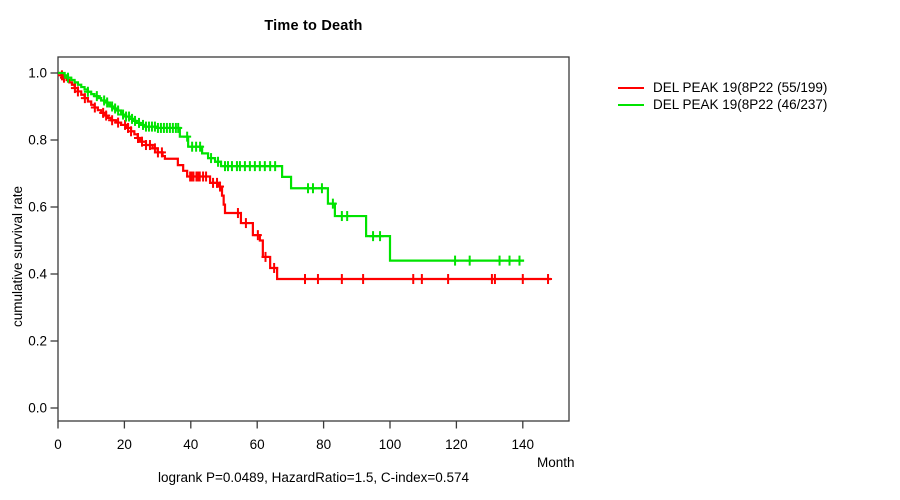  I want to click on legend-line-swatch-green, so click(631, 104).